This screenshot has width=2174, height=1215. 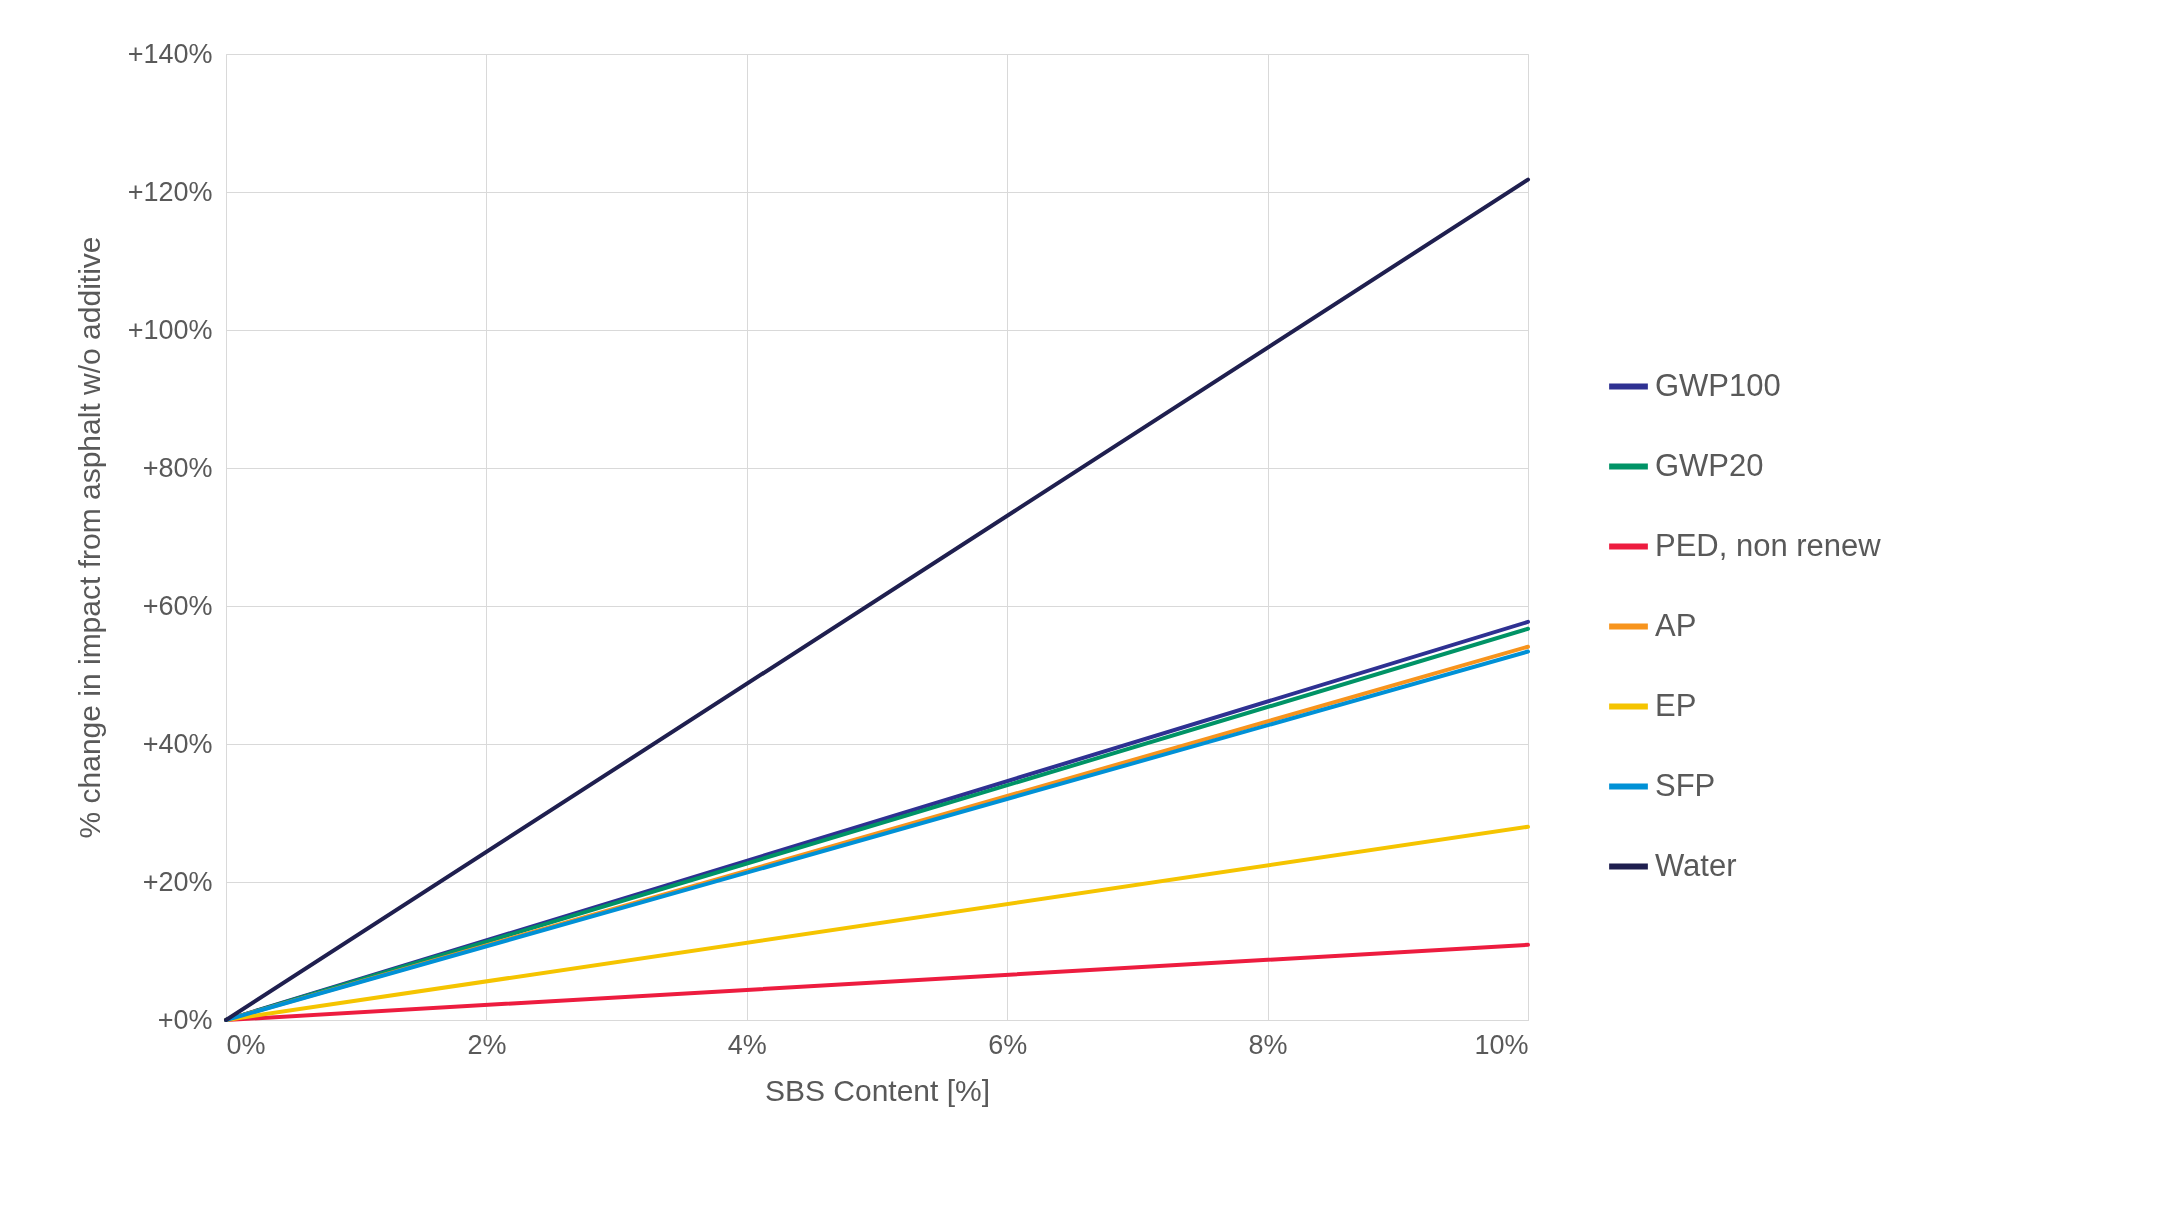 I want to click on legend-label: Water, so click(x=1696, y=865).